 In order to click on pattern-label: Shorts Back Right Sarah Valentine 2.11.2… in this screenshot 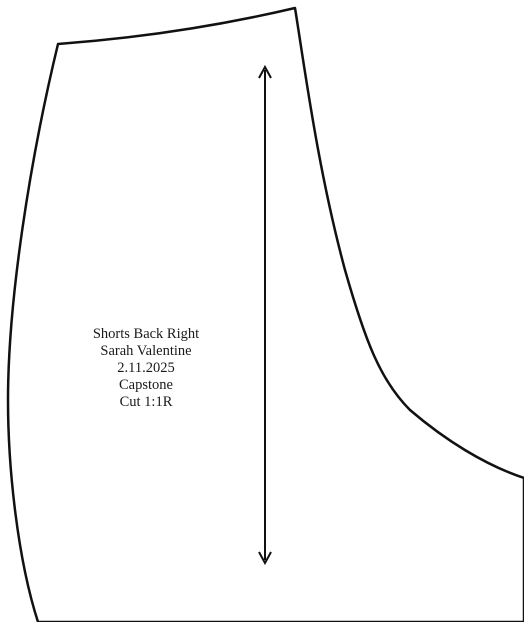, I will do `click(146, 368)`.